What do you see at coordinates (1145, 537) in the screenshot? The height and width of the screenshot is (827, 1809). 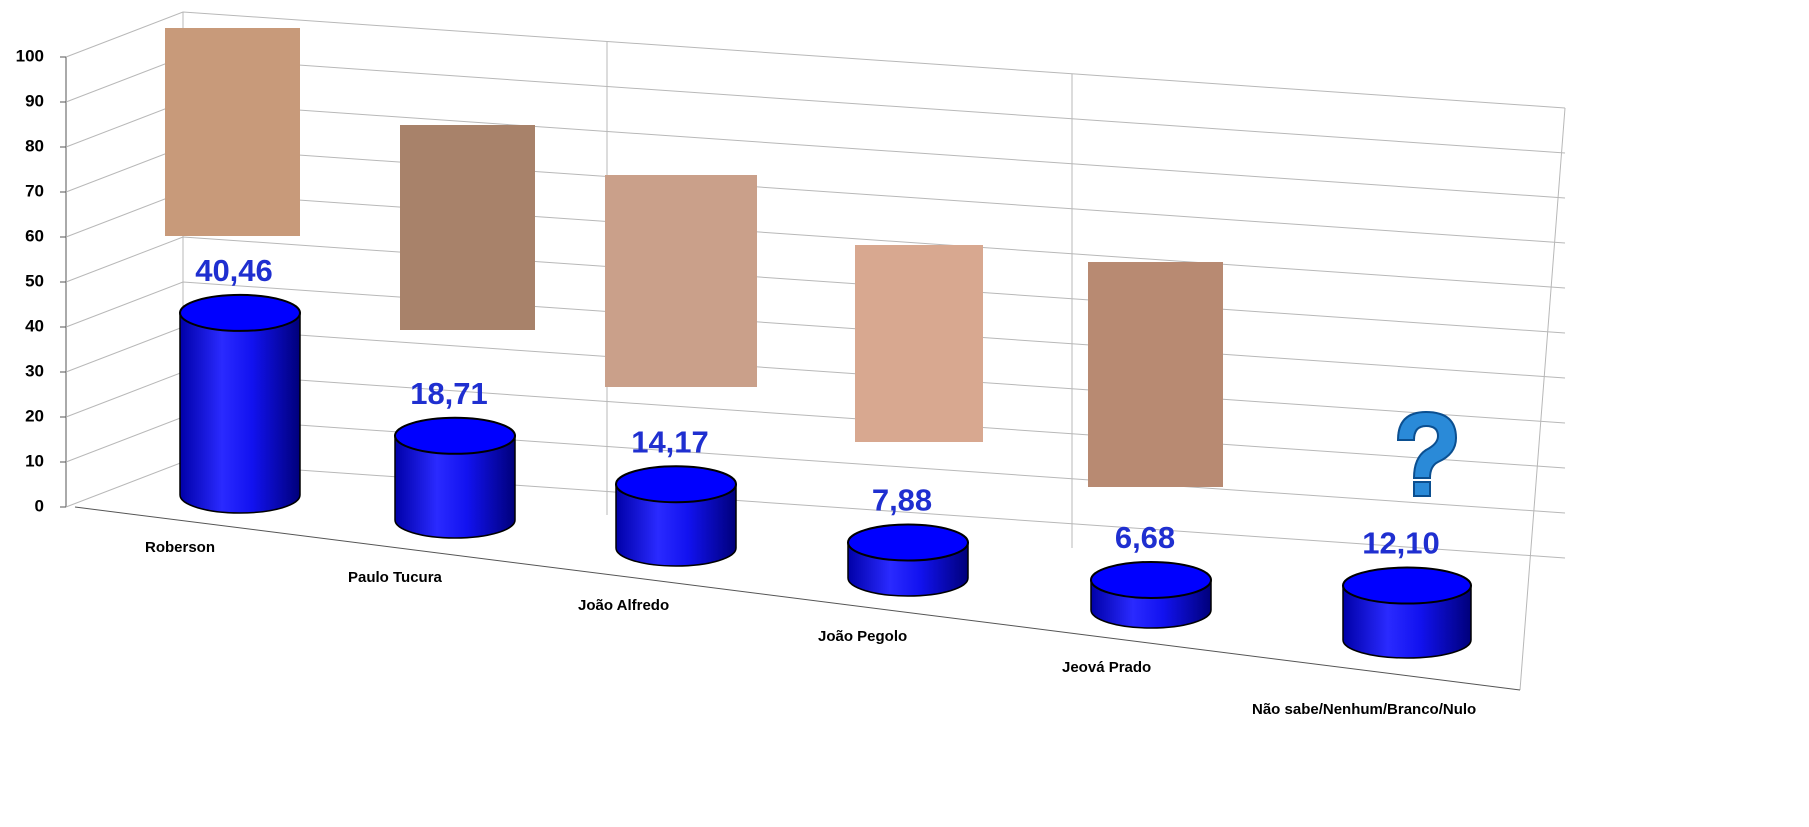 I see `value-label: 6,68` at bounding box center [1145, 537].